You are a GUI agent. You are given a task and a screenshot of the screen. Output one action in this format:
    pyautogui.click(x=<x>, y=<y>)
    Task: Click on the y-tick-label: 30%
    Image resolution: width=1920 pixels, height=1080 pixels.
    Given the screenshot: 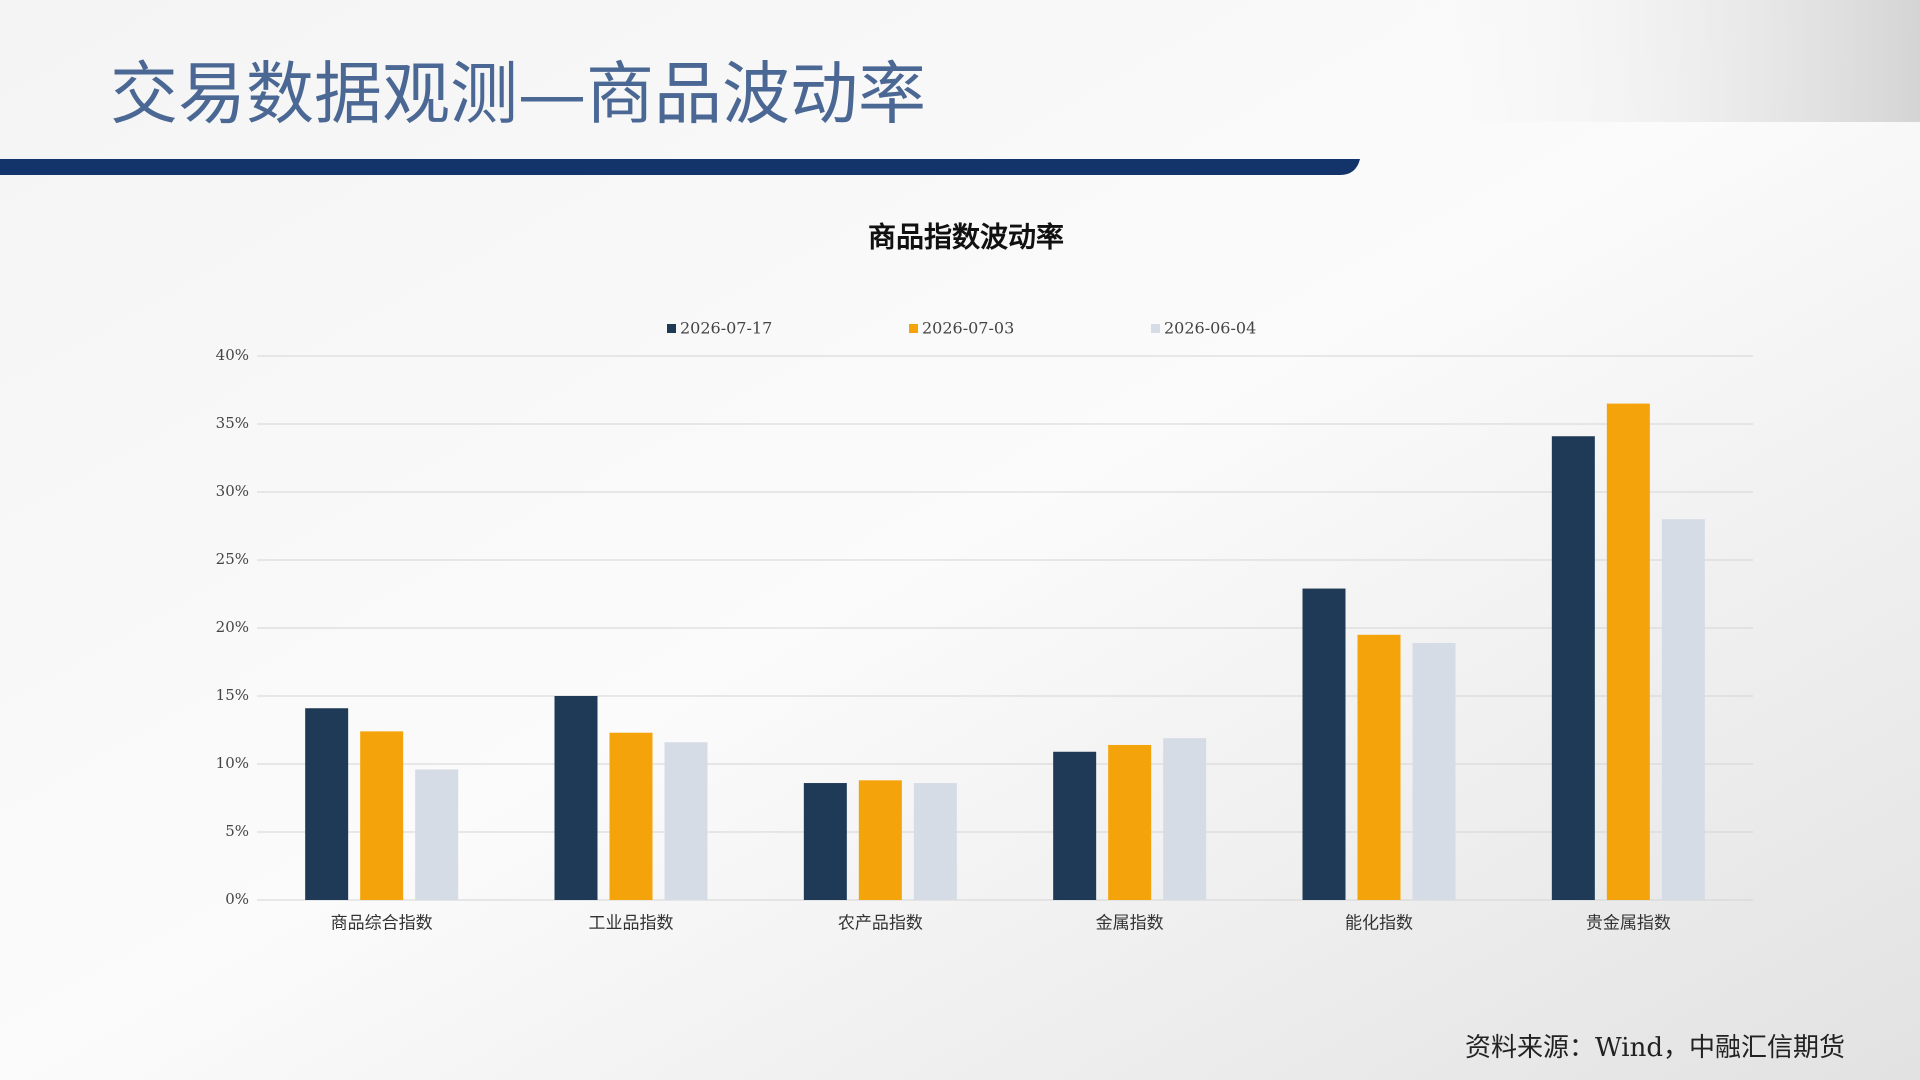 What is the action you would take?
    pyautogui.click(x=232, y=491)
    